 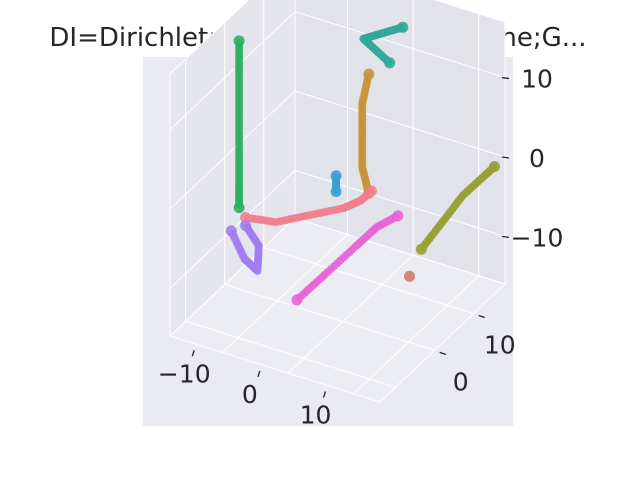 I want to click on x-tick-label: 0, so click(x=250, y=394).